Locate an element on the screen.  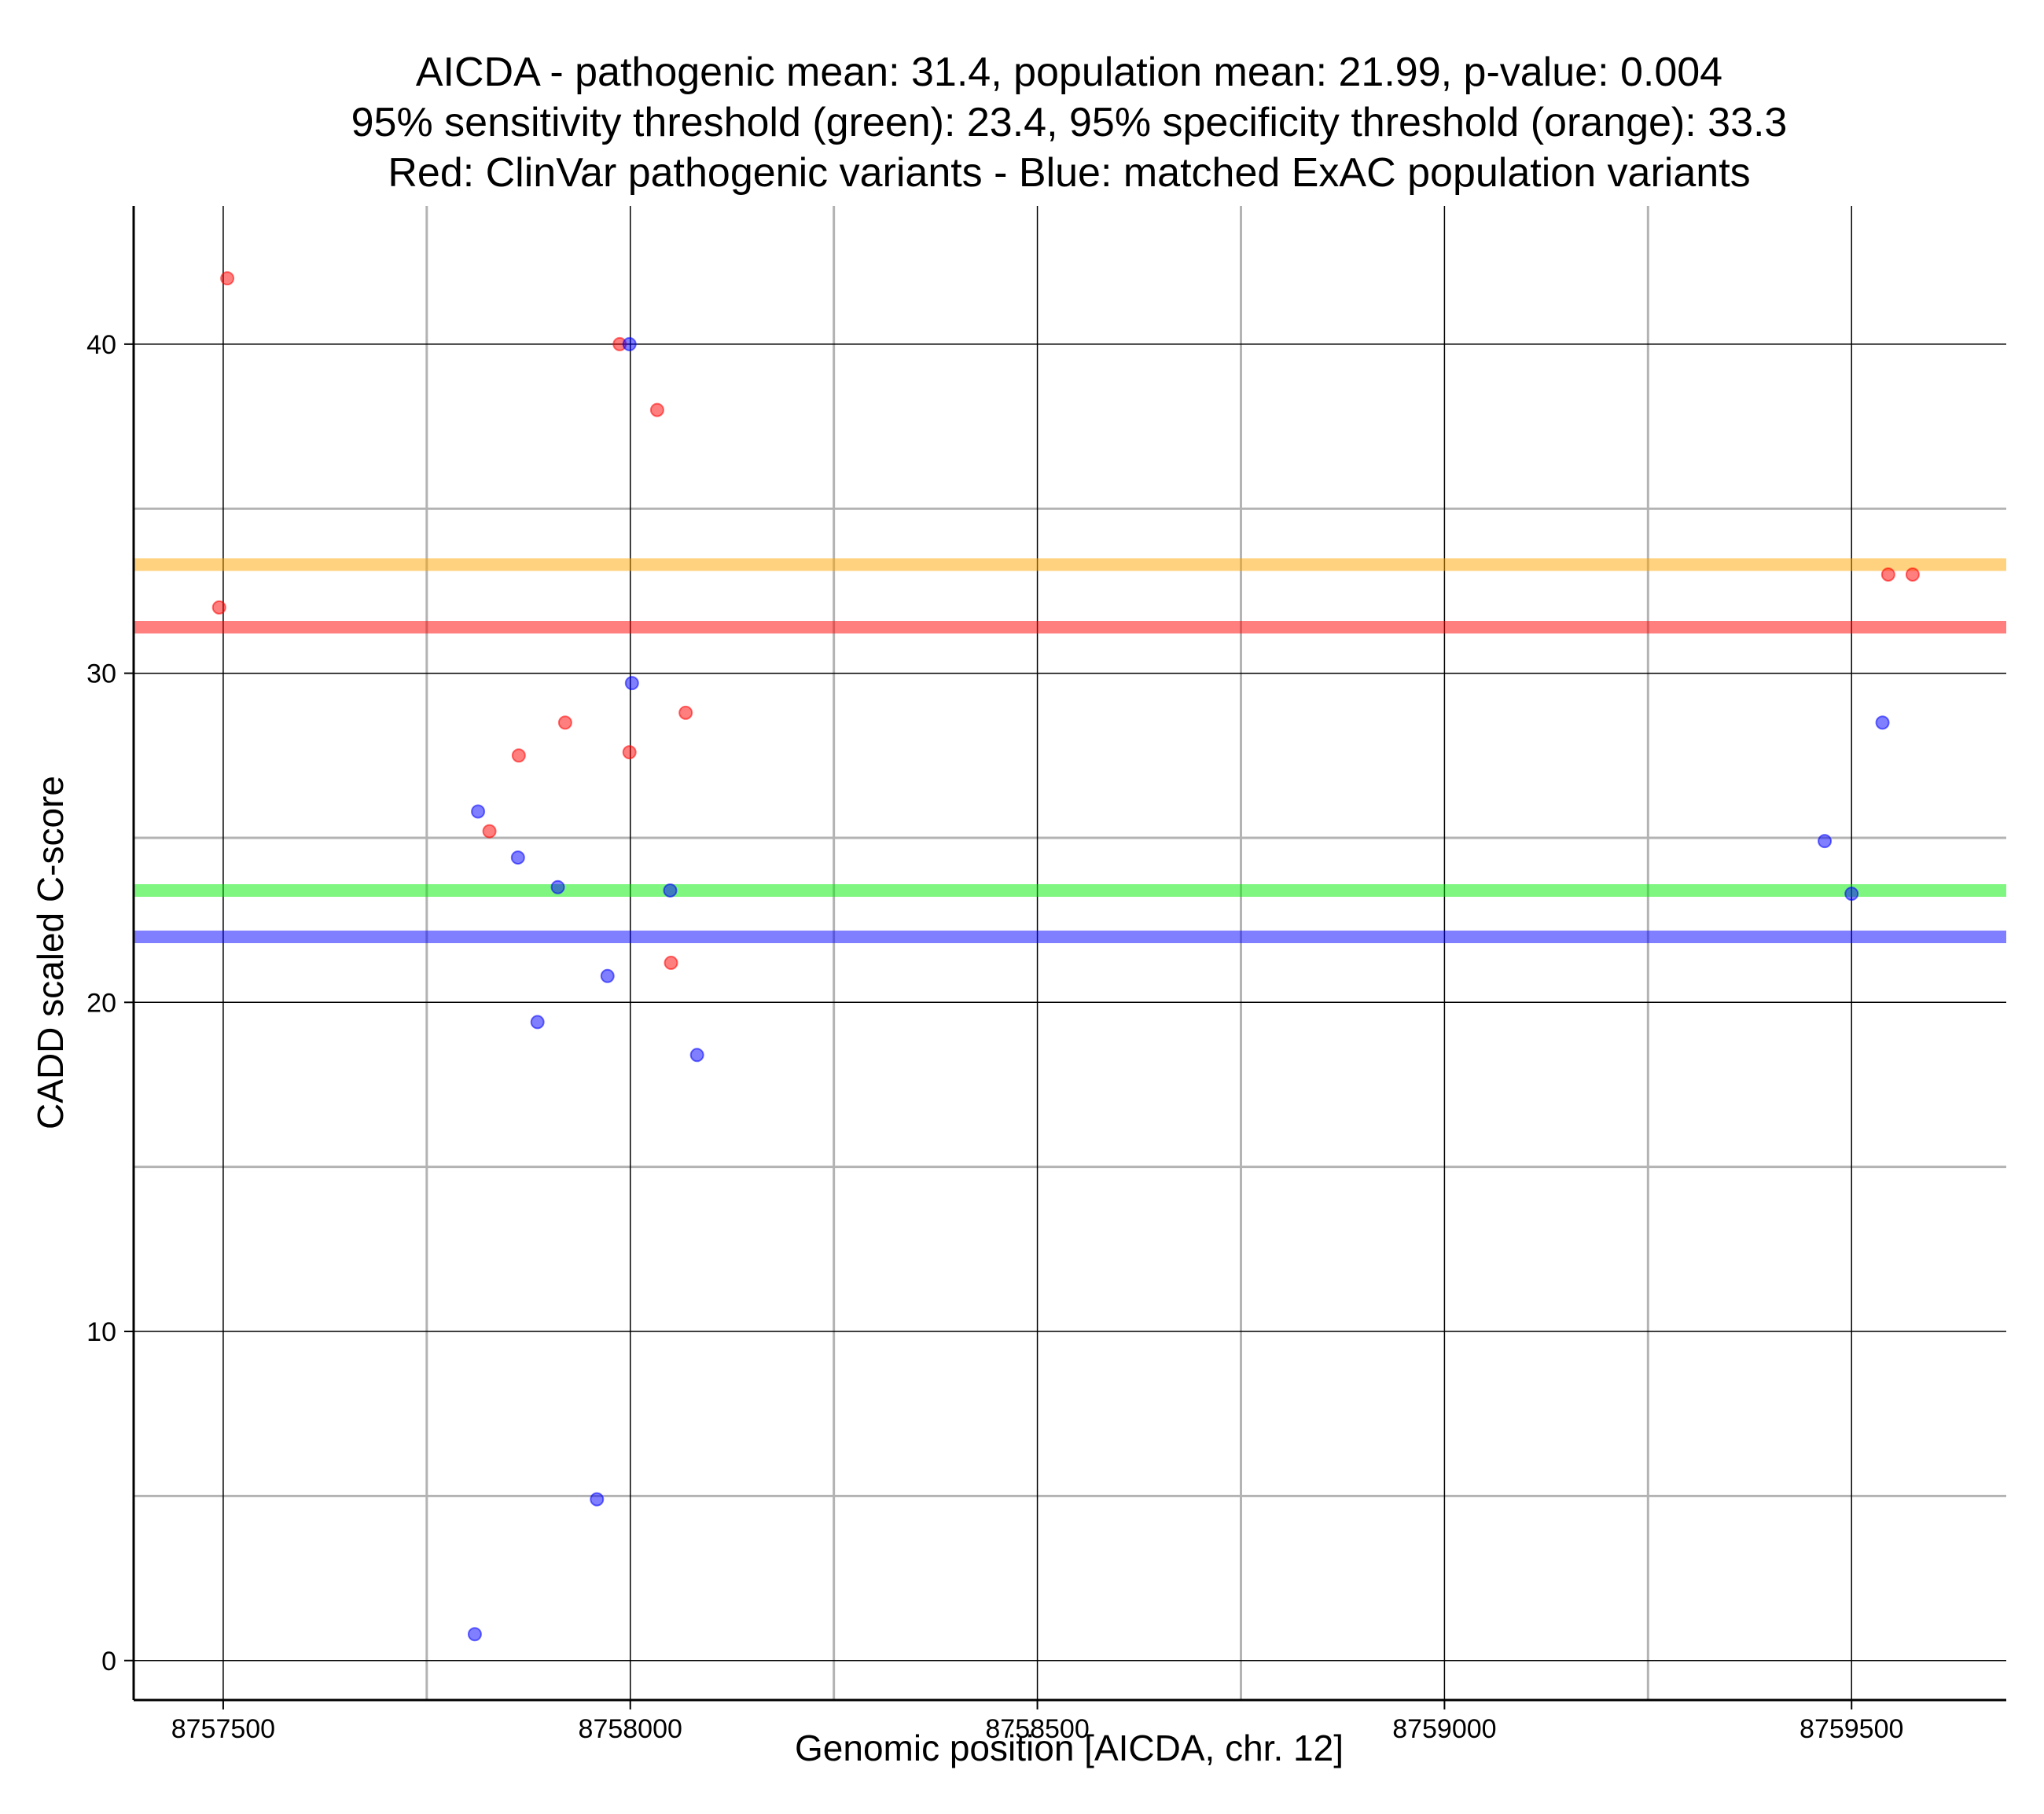
x-tick-label: 8759500 is located at coordinates (1852, 1729).